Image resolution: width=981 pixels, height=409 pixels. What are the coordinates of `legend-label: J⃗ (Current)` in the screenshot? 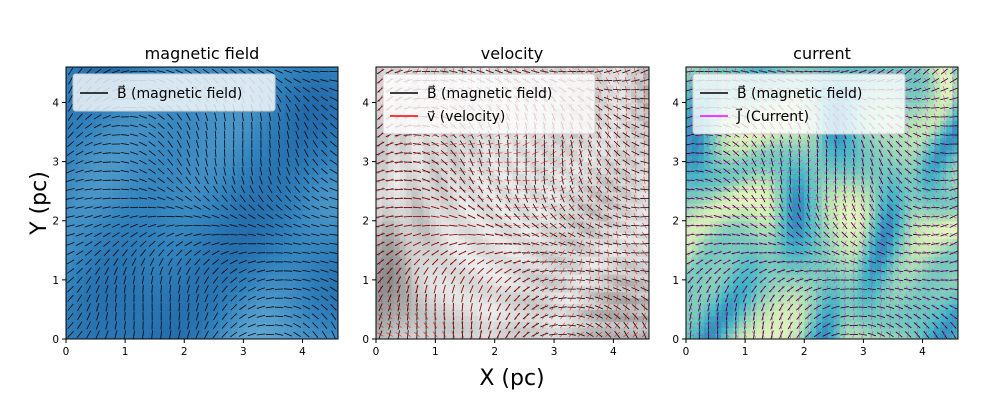 It's located at (773, 116).